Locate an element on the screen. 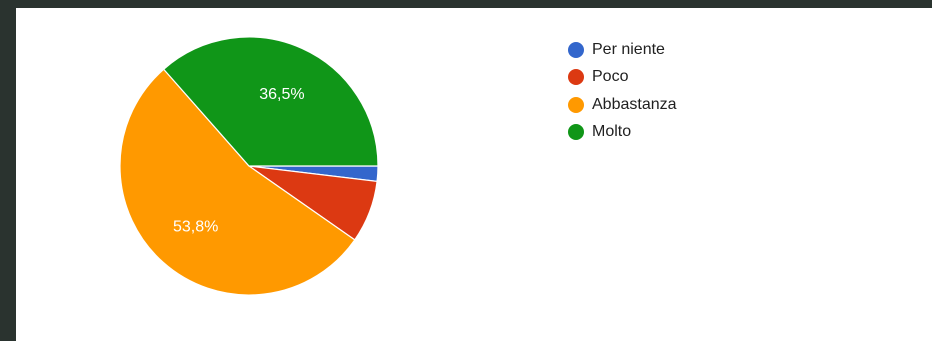 Image resolution: width=932 pixels, height=341 pixels. legend: Per niente Poco Abbastanza Molto is located at coordinates (622, 91).